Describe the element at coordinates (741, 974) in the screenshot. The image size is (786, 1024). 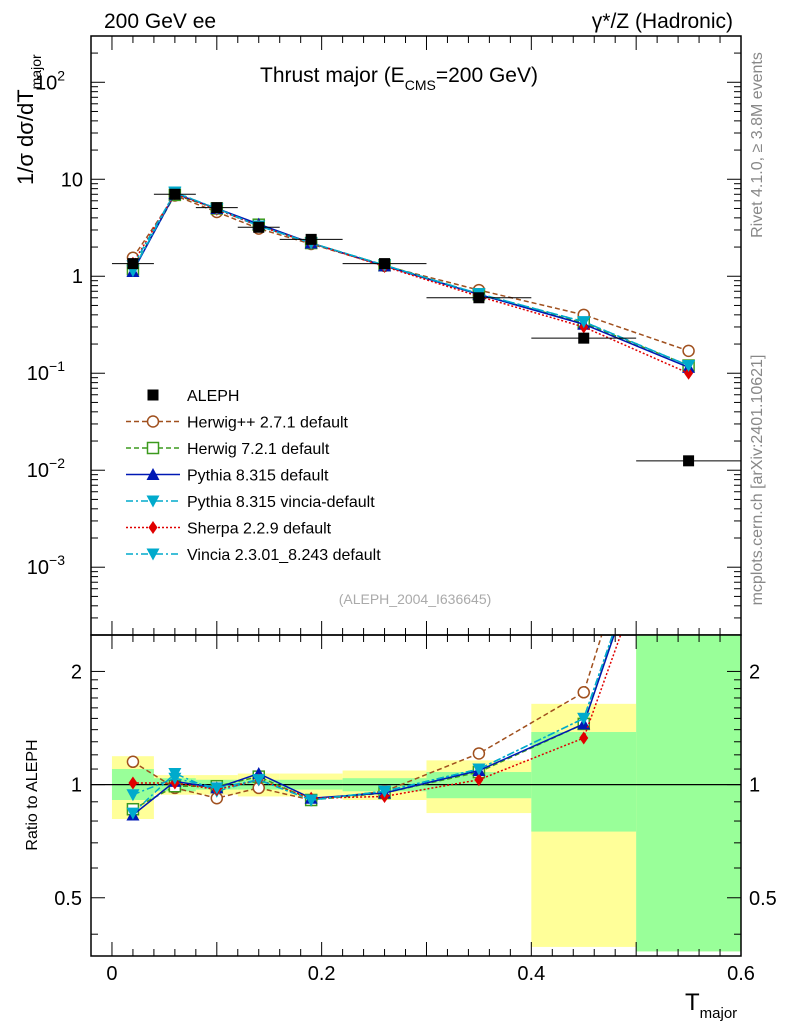
I see `x-tick-label: 0.6` at that location.